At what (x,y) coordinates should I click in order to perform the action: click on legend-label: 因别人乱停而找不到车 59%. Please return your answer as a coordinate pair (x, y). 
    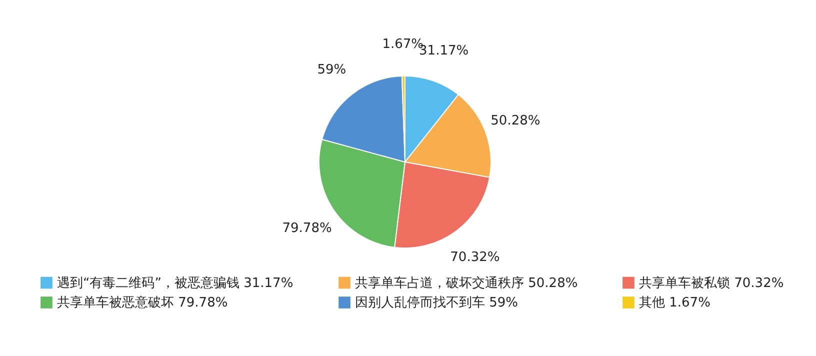
    Looking at the image, I should click on (436, 303).